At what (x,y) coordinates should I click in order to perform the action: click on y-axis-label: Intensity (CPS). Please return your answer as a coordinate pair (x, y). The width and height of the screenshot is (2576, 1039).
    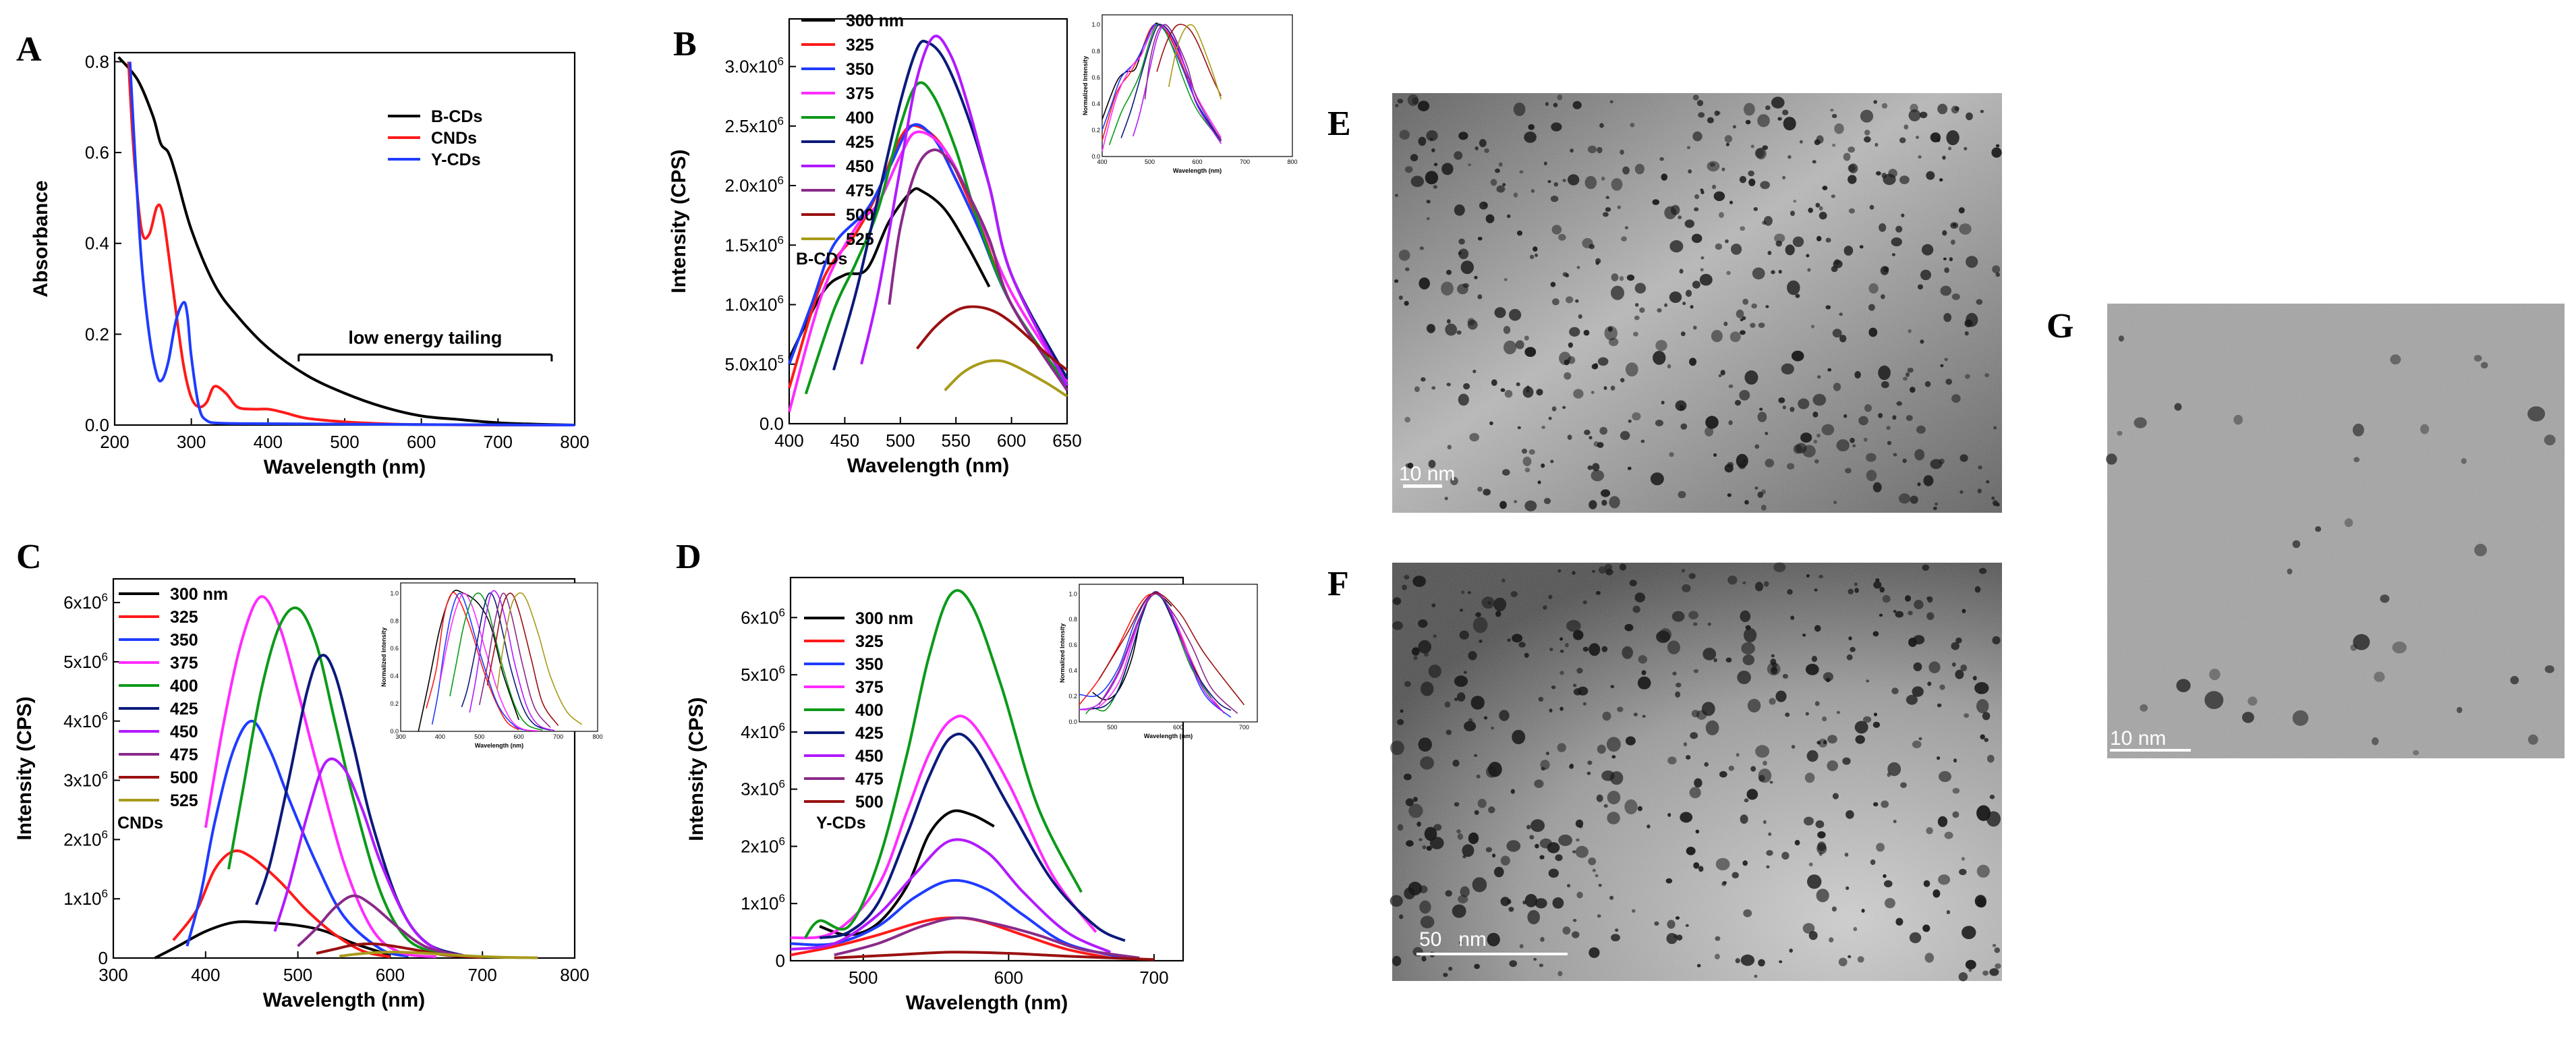
    Looking at the image, I should click on (679, 221).